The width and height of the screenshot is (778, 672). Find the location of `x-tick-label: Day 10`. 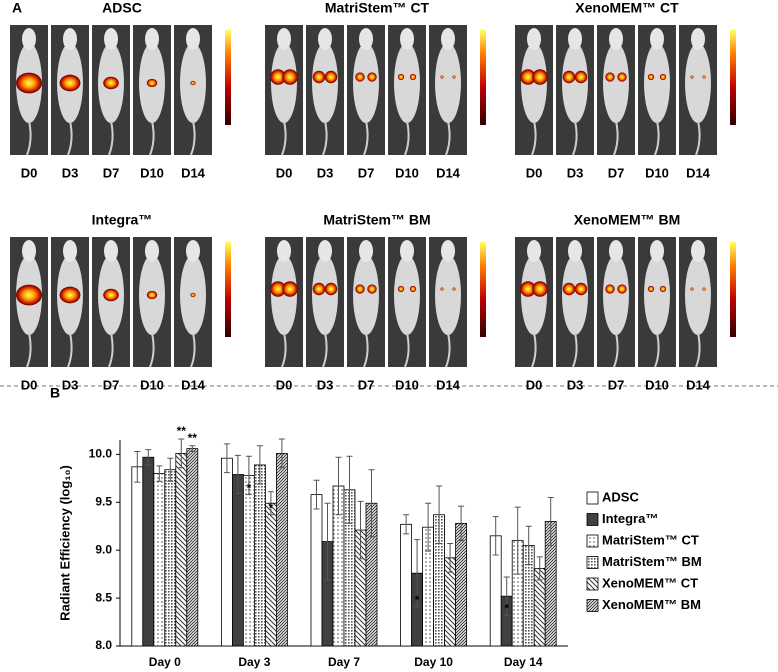

x-tick-label: Day 10 is located at coordinates (433, 662).